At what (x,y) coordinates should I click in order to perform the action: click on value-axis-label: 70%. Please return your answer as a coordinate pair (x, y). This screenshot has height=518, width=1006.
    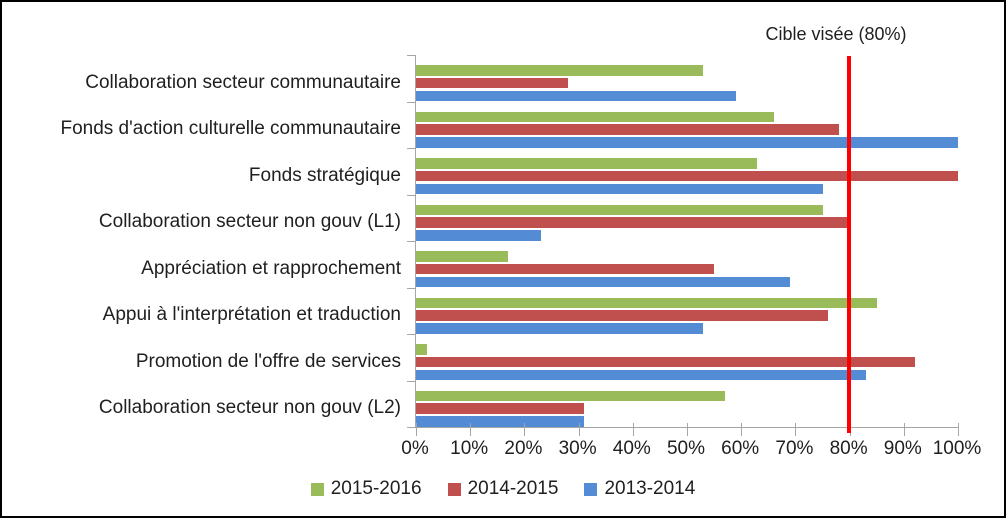
    Looking at the image, I should click on (794, 448).